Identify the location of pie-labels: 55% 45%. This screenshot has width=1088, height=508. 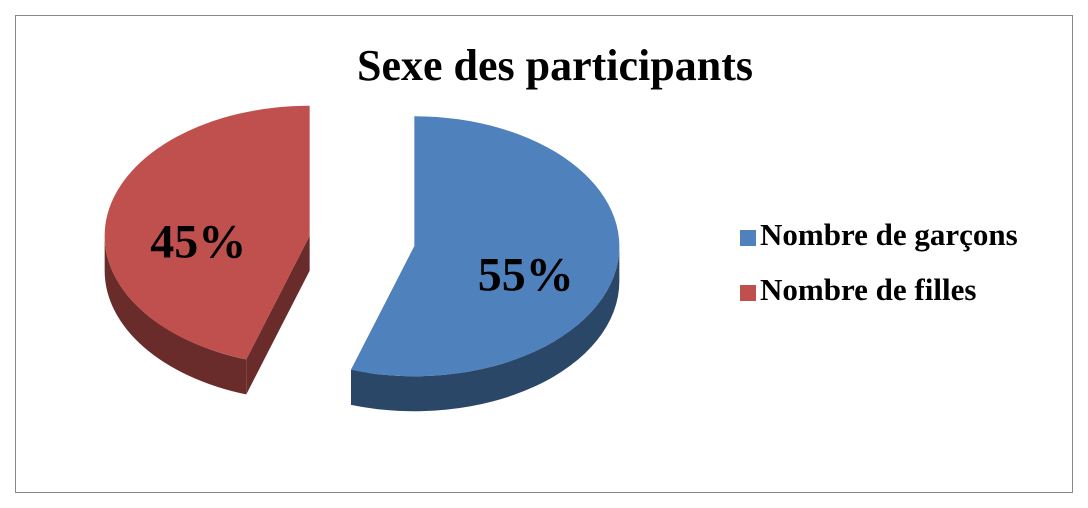
(361, 259).